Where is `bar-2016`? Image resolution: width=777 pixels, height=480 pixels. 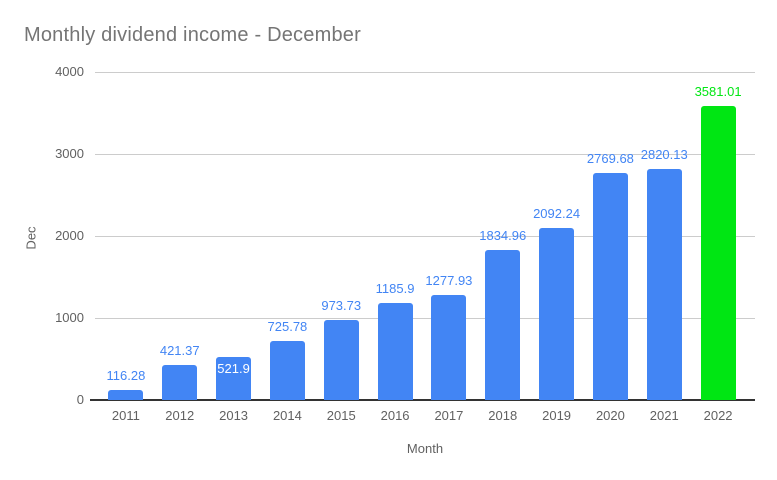
bar-2016 is located at coordinates (395, 351).